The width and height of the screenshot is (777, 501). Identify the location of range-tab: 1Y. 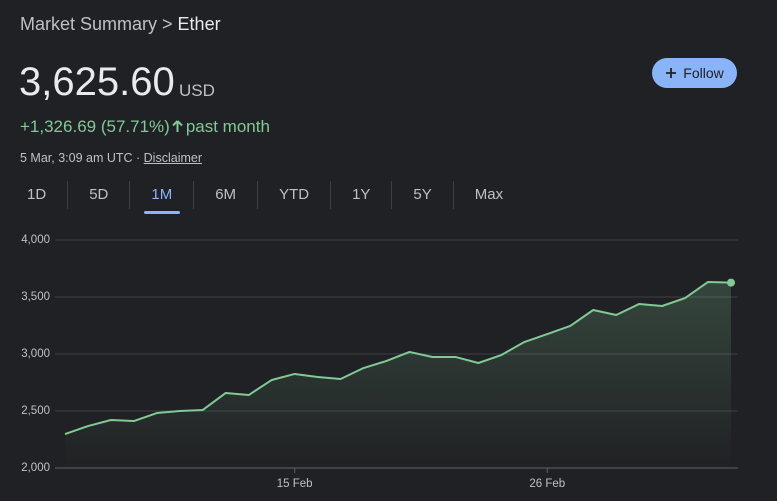
(362, 195).